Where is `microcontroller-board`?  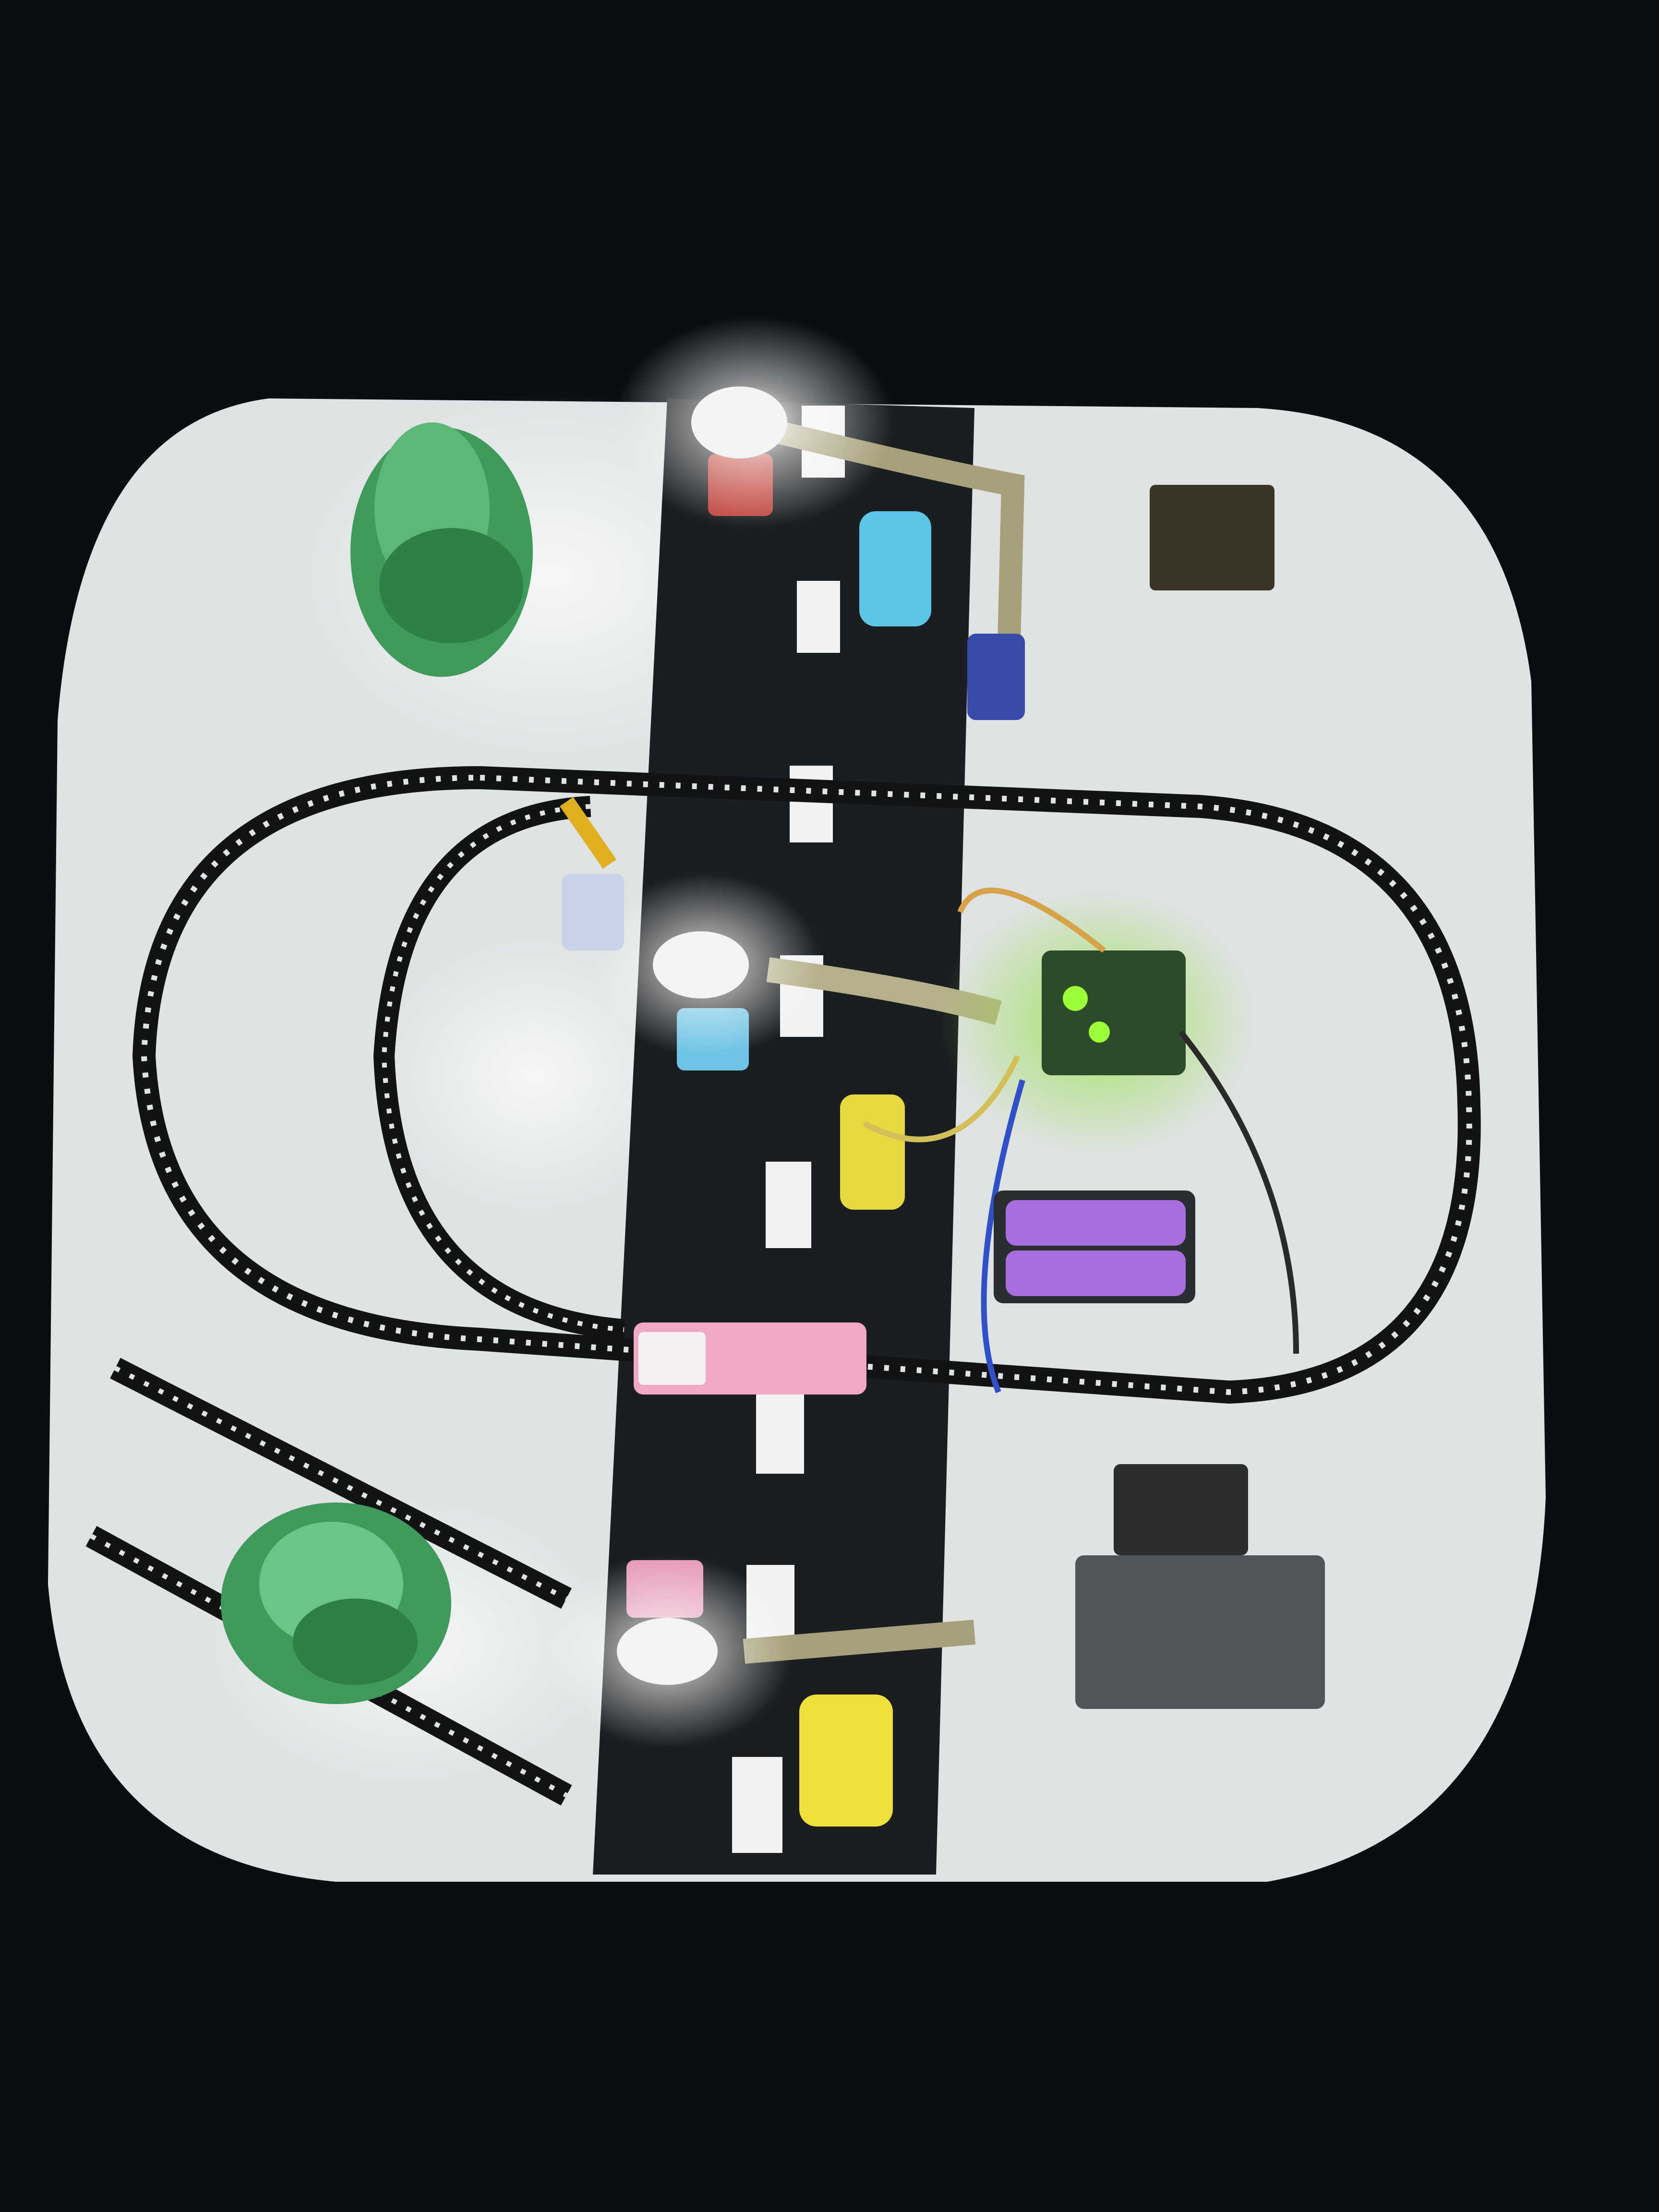
microcontroller-board is located at coordinates (1099, 1023).